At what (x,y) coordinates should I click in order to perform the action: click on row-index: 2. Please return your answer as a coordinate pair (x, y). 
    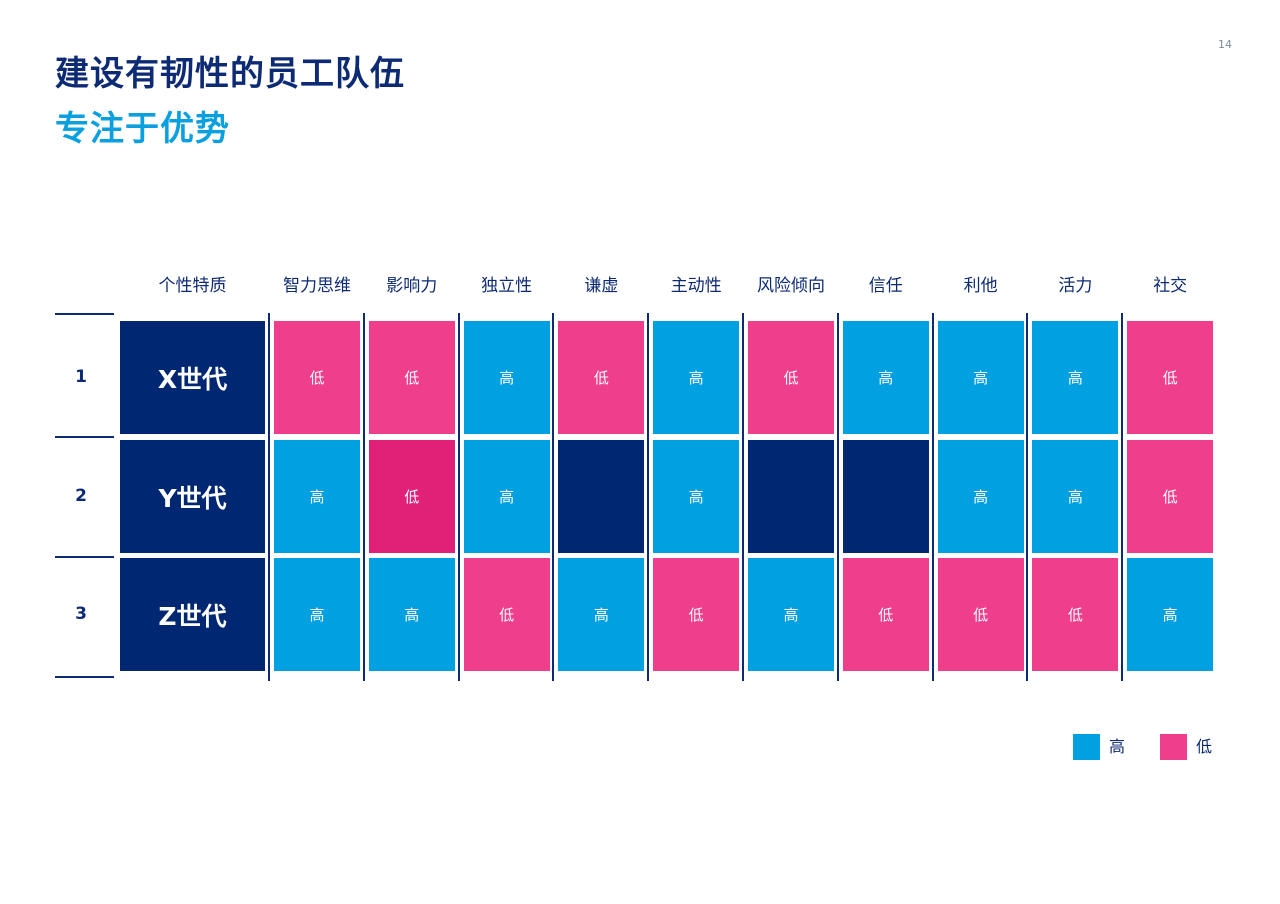
    Looking at the image, I should click on (81, 495).